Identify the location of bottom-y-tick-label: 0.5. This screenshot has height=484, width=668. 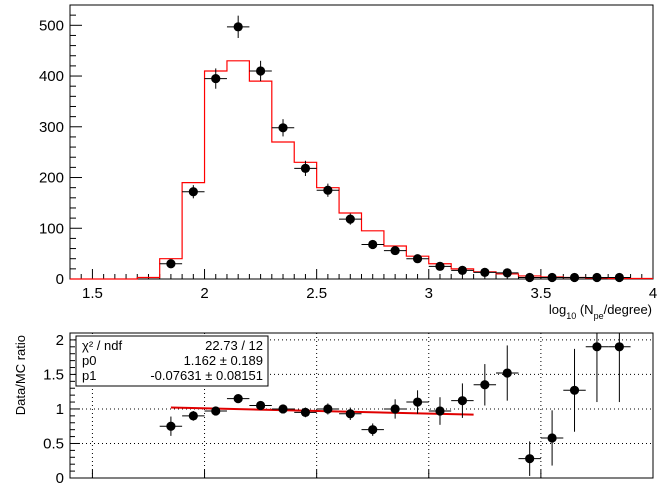
(53, 443).